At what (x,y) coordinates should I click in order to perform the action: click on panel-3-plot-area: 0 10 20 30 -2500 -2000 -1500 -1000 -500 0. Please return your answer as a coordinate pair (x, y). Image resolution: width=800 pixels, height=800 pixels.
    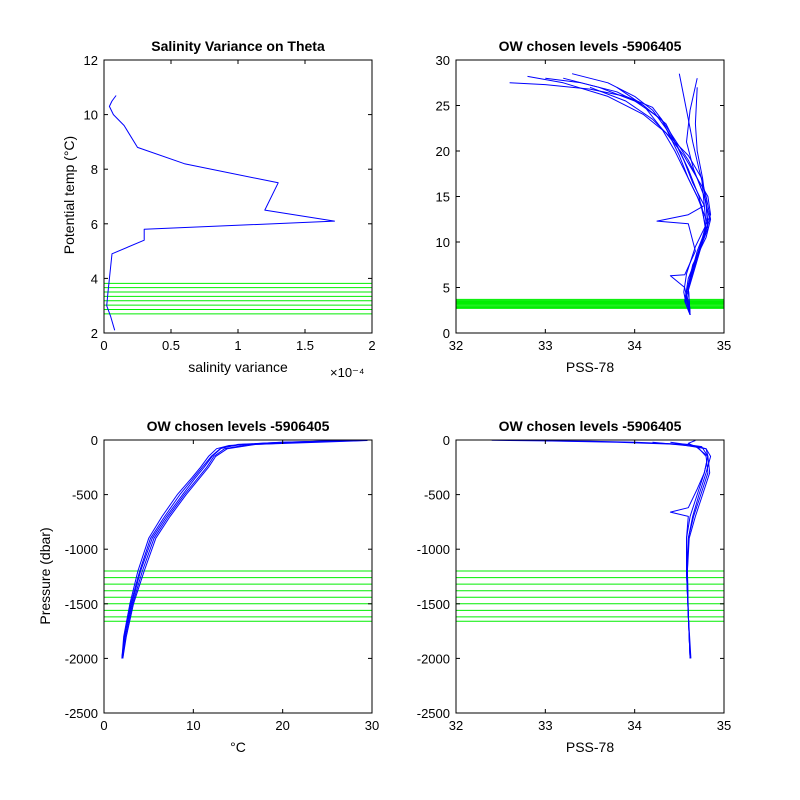
    Looking at the image, I should click on (222, 583).